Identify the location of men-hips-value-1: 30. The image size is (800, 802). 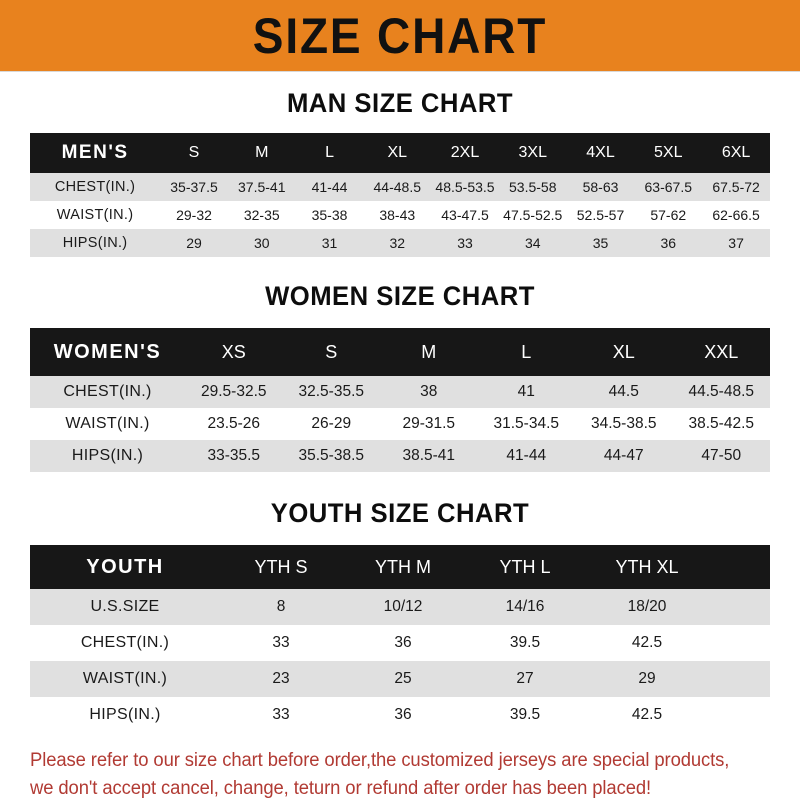
(261, 243).